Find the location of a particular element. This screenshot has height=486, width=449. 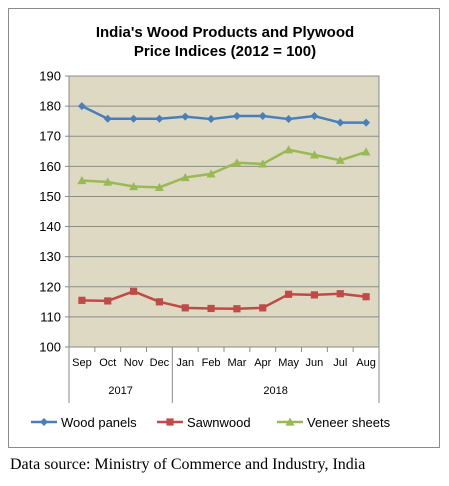

data-point-veneer-sheets-nov is located at coordinates (134, 186).